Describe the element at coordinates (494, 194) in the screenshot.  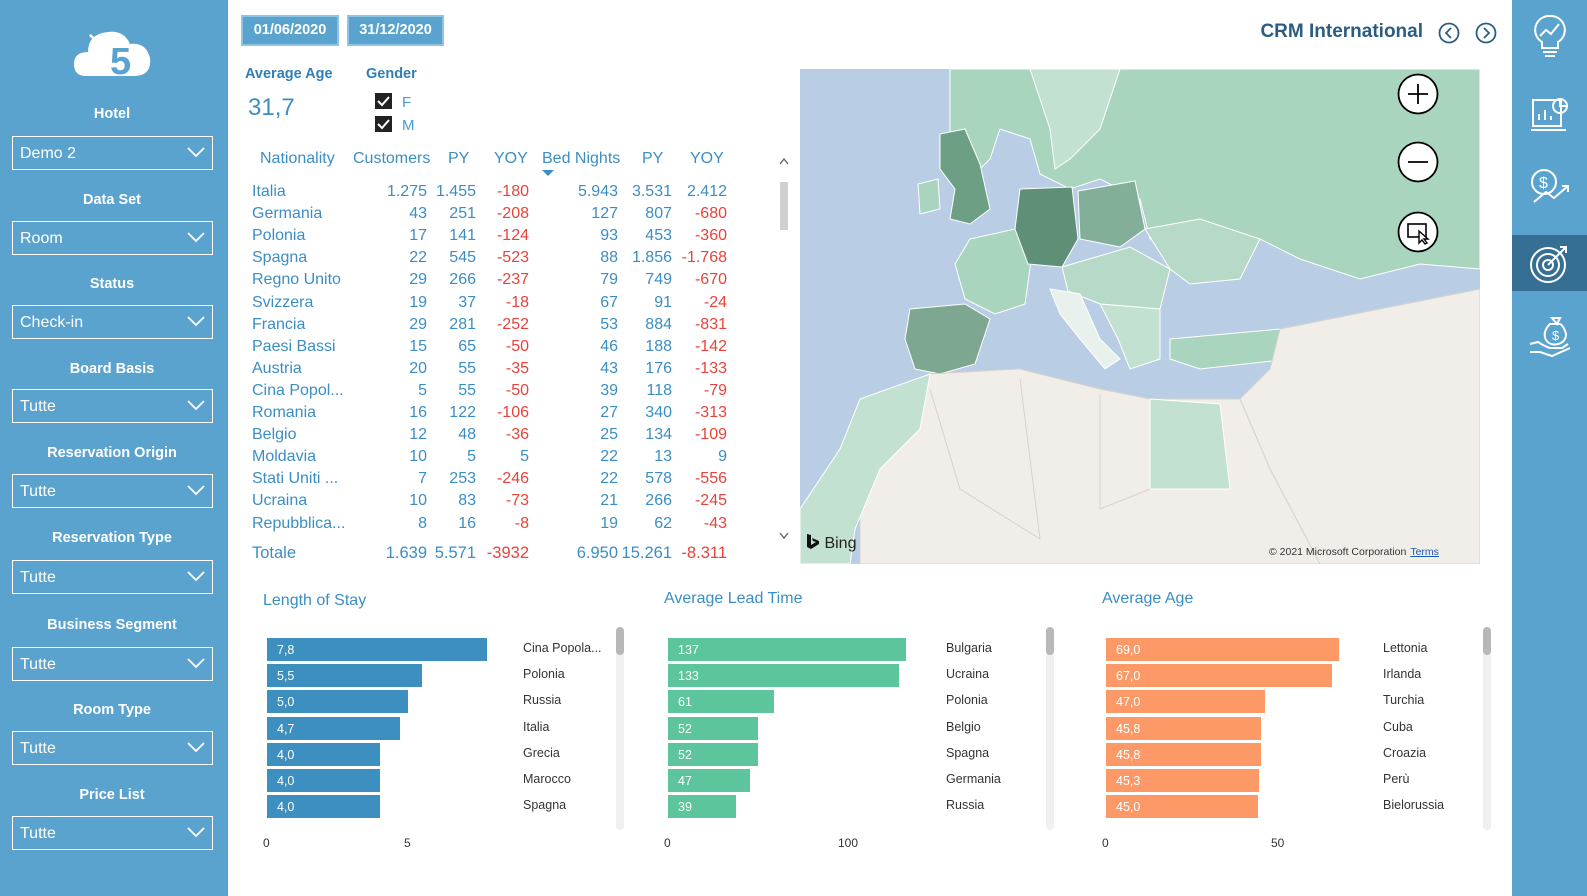
I see `table-row: Italia 1.275 1.455 -180 5.943 3.531 2.412` at that location.